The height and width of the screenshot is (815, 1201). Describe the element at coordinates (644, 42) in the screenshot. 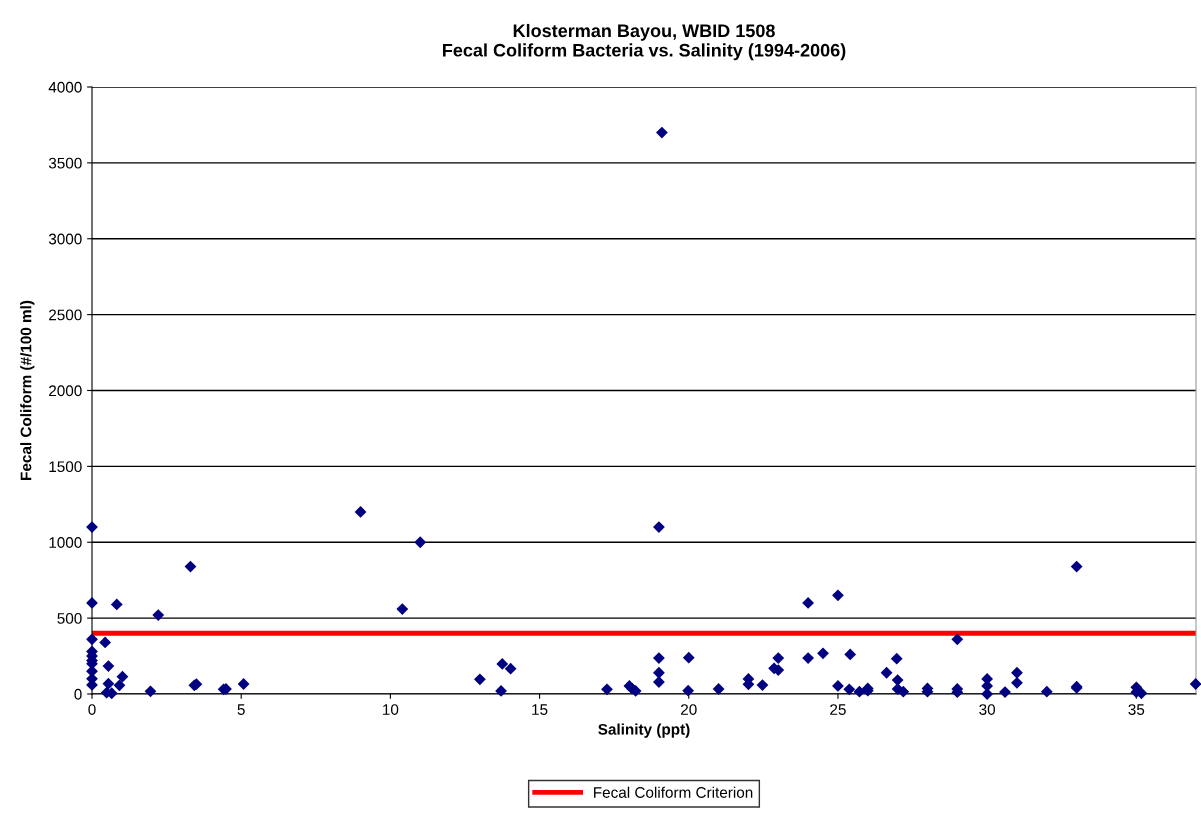

I see `chart-title: Klosterman Bayou, WBID 1508 Fecal Coliform Bacteria vs. Salinity (1994-2006)` at that location.